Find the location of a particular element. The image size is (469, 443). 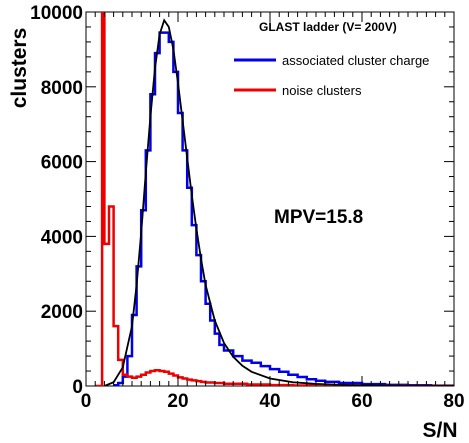

legend-label-associated: associated cluster charge is located at coordinates (355, 60).